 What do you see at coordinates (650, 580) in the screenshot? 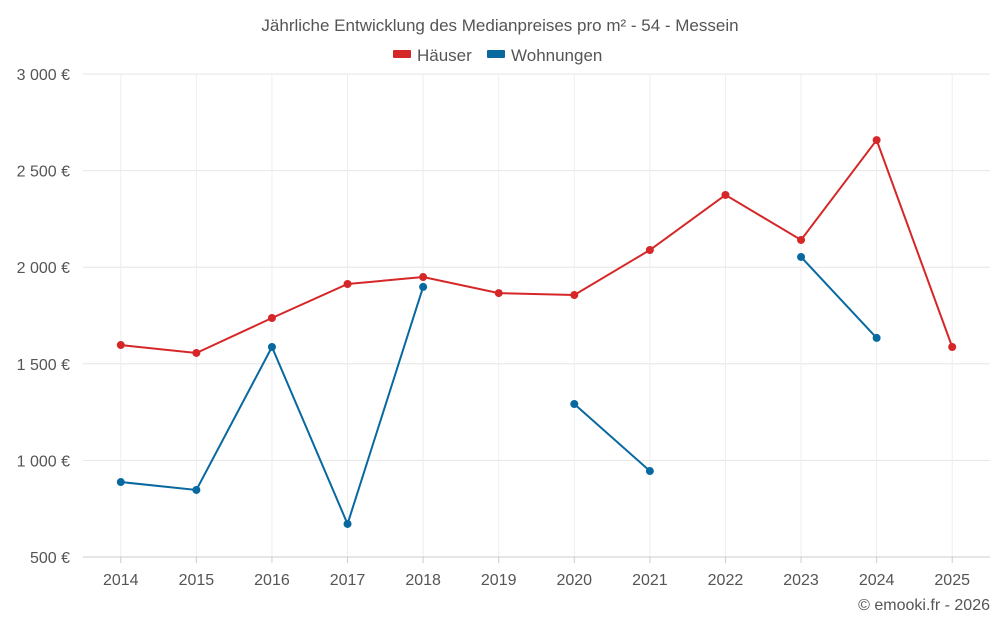
I see `x-tick-label: 2021` at bounding box center [650, 580].